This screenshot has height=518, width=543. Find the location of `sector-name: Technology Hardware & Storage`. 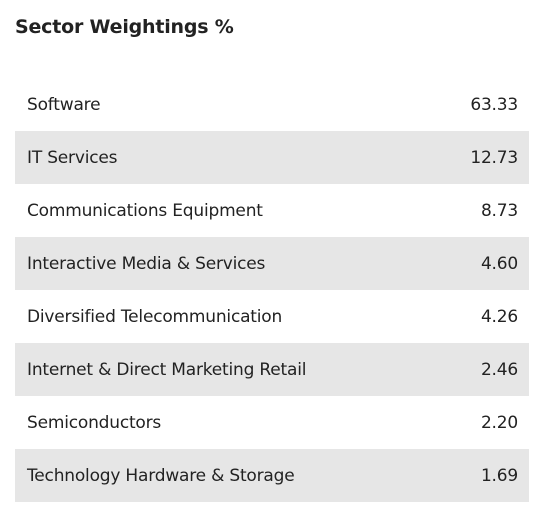

sector-name: Technology Hardware & Storage is located at coordinates (161, 475).